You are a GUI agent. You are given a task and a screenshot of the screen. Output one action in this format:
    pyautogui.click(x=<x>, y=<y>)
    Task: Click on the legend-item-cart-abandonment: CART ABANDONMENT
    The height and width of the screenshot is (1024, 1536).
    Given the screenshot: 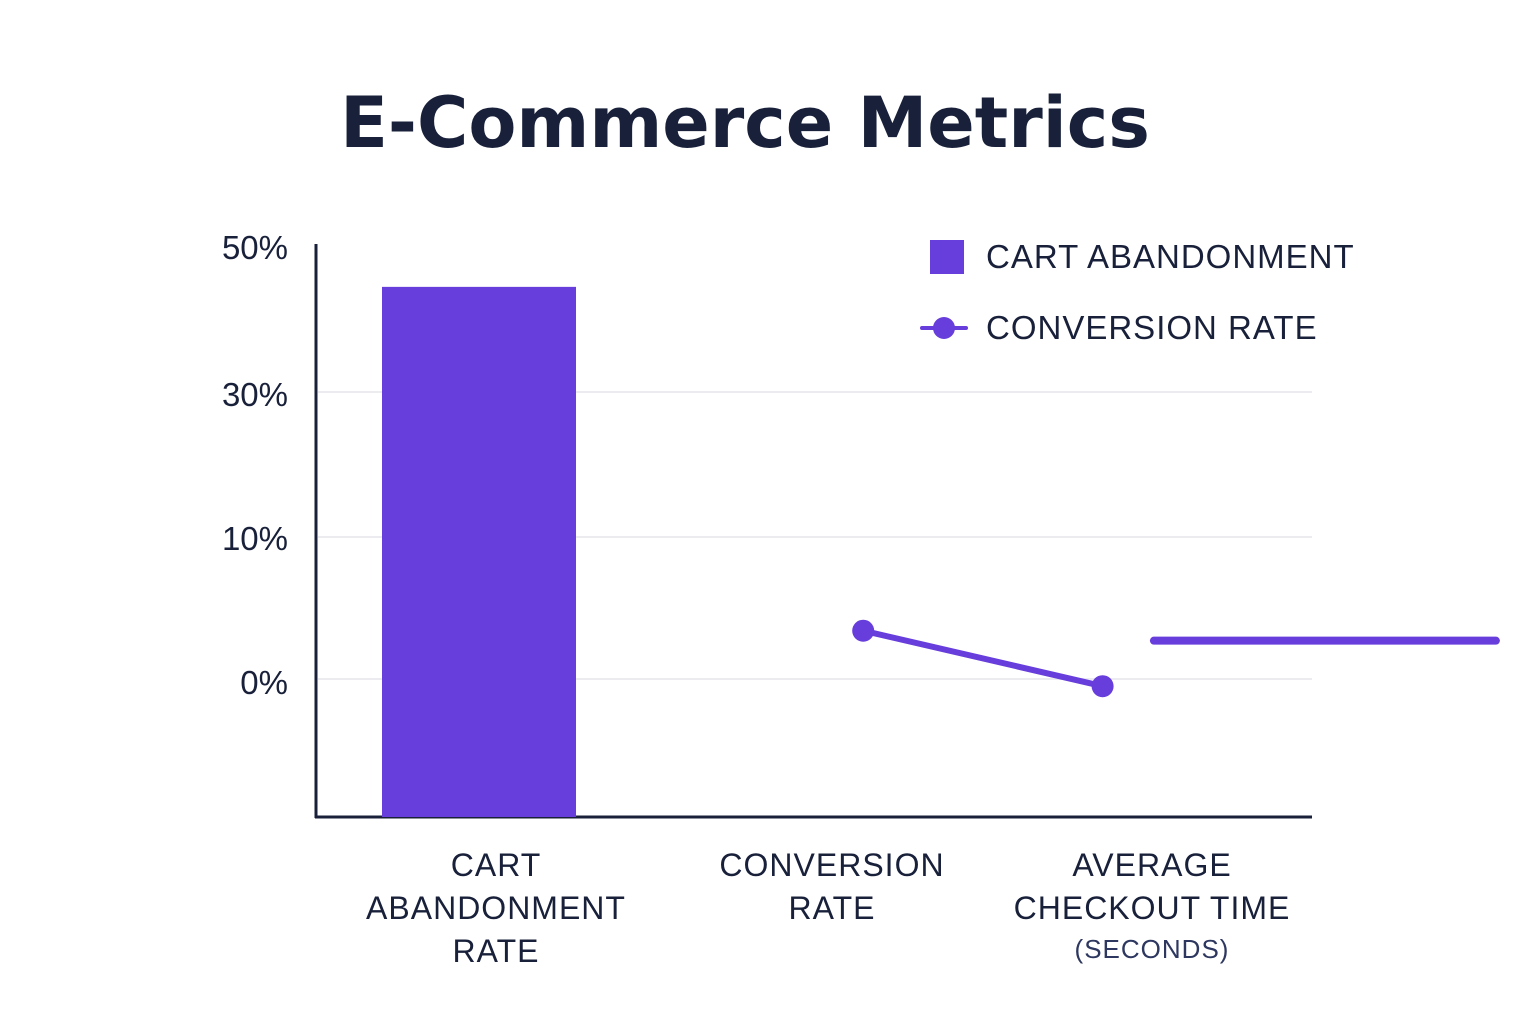 What is the action you would take?
    pyautogui.click(x=1137, y=257)
    